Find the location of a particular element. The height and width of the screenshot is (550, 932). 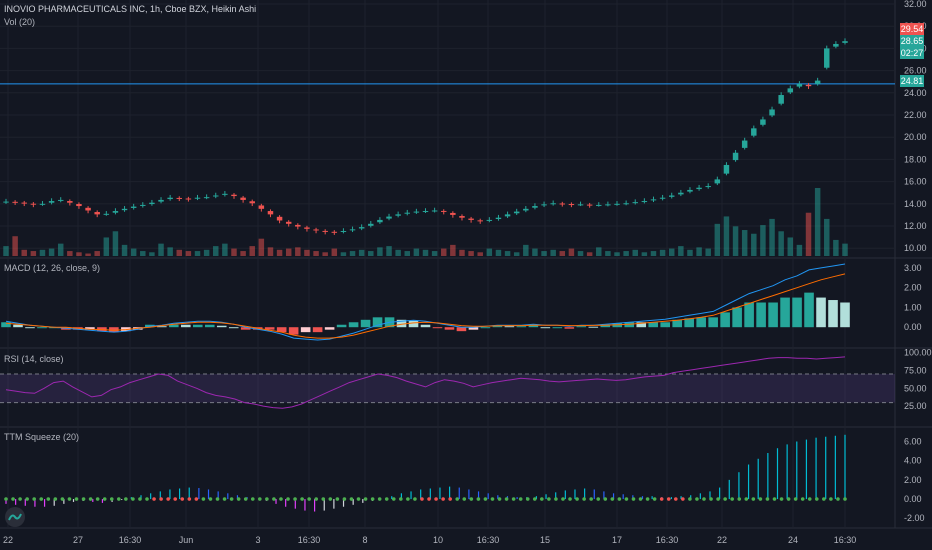

price-tag-countdown: 02:27 is located at coordinates (912, 53).